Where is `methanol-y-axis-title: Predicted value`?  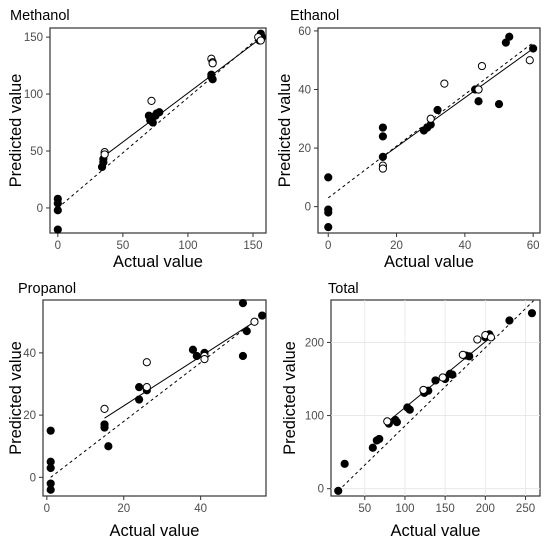 methanol-y-axis-title: Predicted value is located at coordinates (16, 131).